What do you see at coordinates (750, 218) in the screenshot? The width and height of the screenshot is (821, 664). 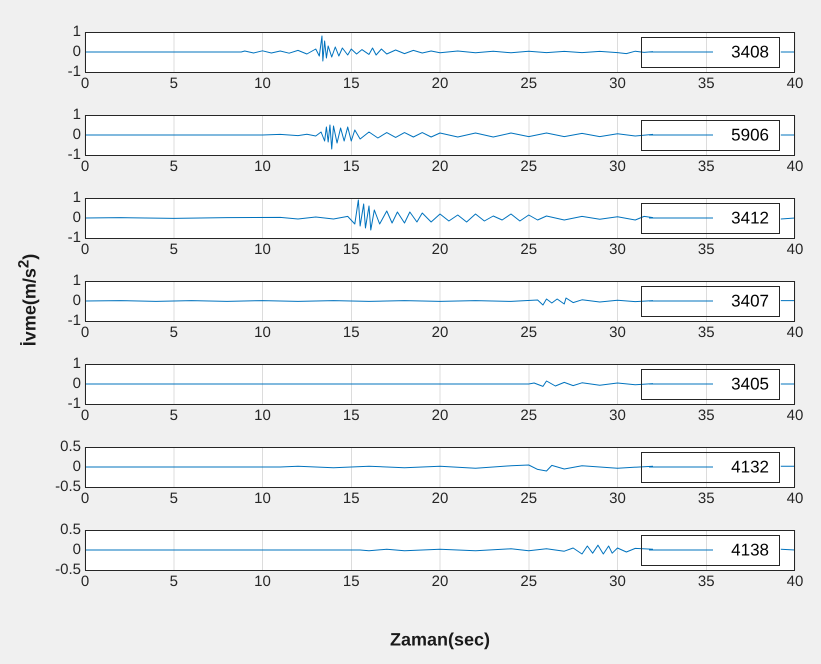 I see `series-label: 3412` at bounding box center [750, 218].